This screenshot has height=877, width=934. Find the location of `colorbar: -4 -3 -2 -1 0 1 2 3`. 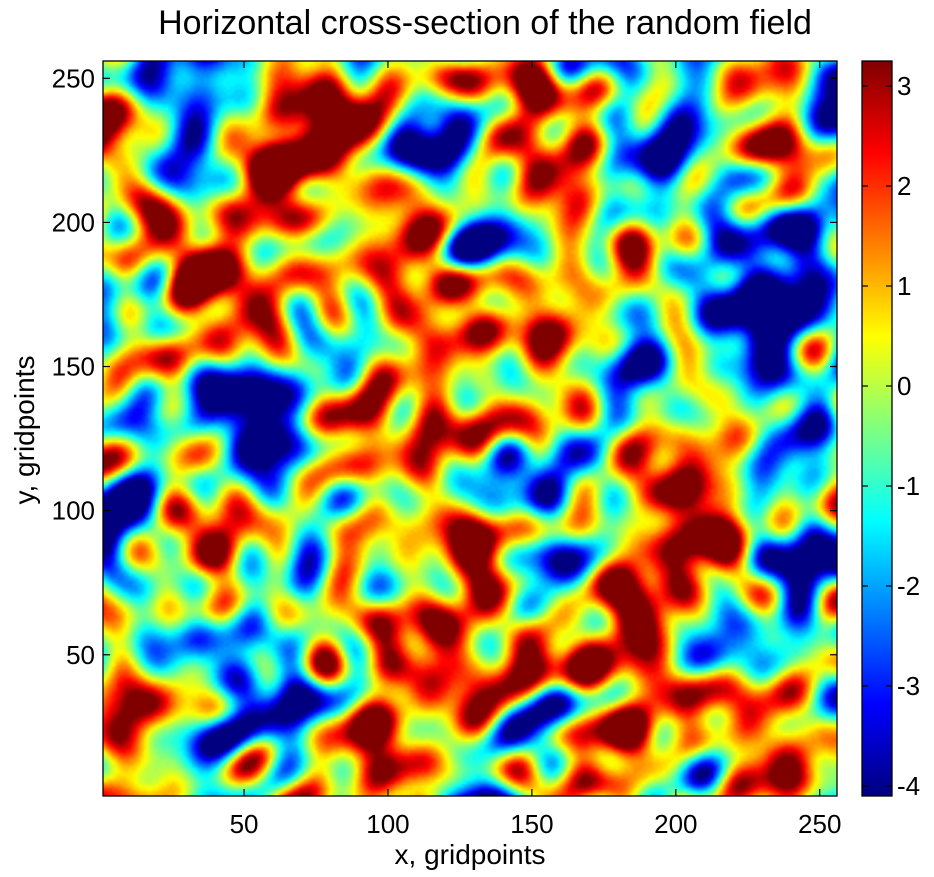

colorbar: -4 -3 -2 -1 0 1 2 3 is located at coordinates (890, 430).